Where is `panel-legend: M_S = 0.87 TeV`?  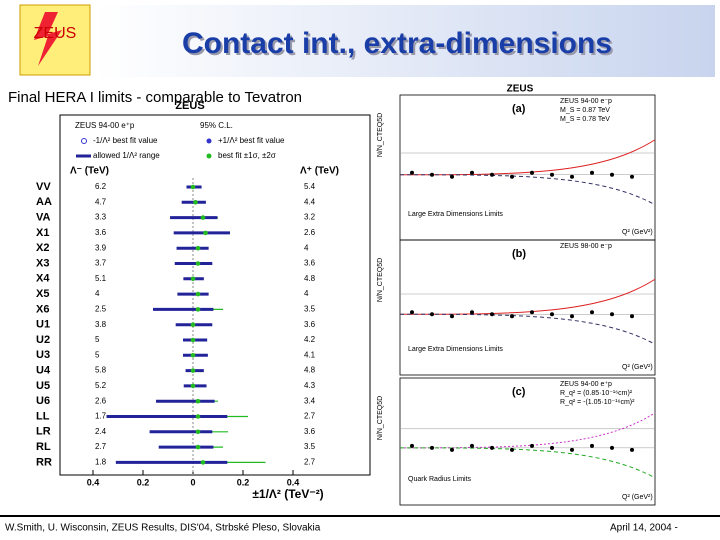
panel-legend: M_S = 0.87 TeV is located at coordinates (585, 110).